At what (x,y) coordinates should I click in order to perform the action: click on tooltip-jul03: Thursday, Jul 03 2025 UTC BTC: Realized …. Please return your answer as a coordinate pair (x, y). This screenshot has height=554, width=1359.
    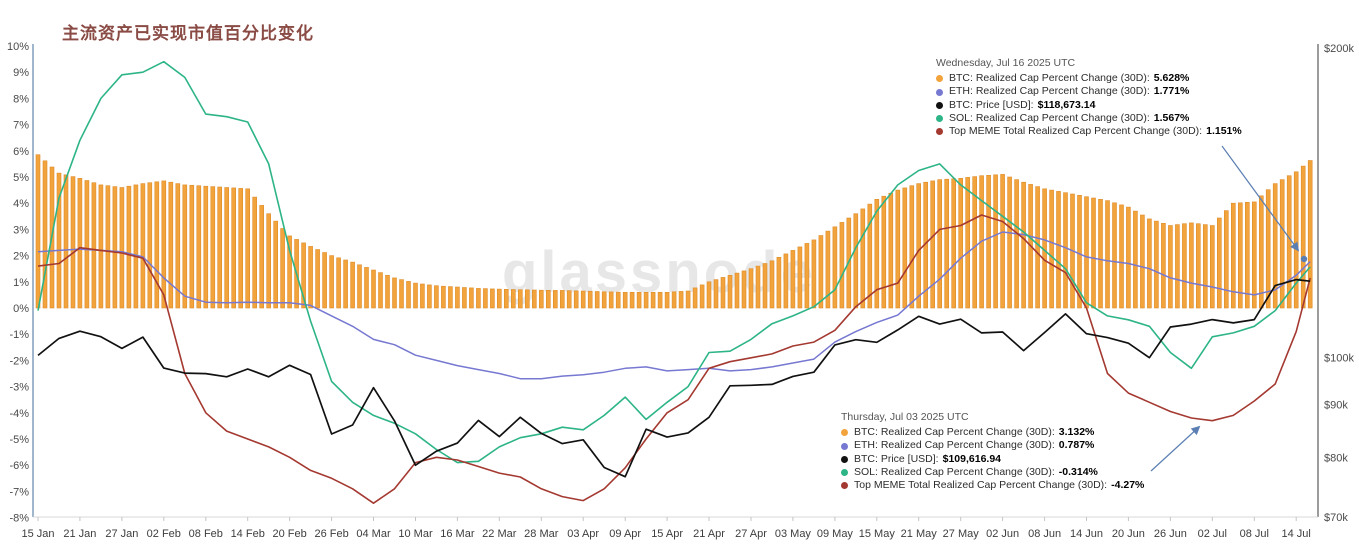
    Looking at the image, I should click on (992, 451).